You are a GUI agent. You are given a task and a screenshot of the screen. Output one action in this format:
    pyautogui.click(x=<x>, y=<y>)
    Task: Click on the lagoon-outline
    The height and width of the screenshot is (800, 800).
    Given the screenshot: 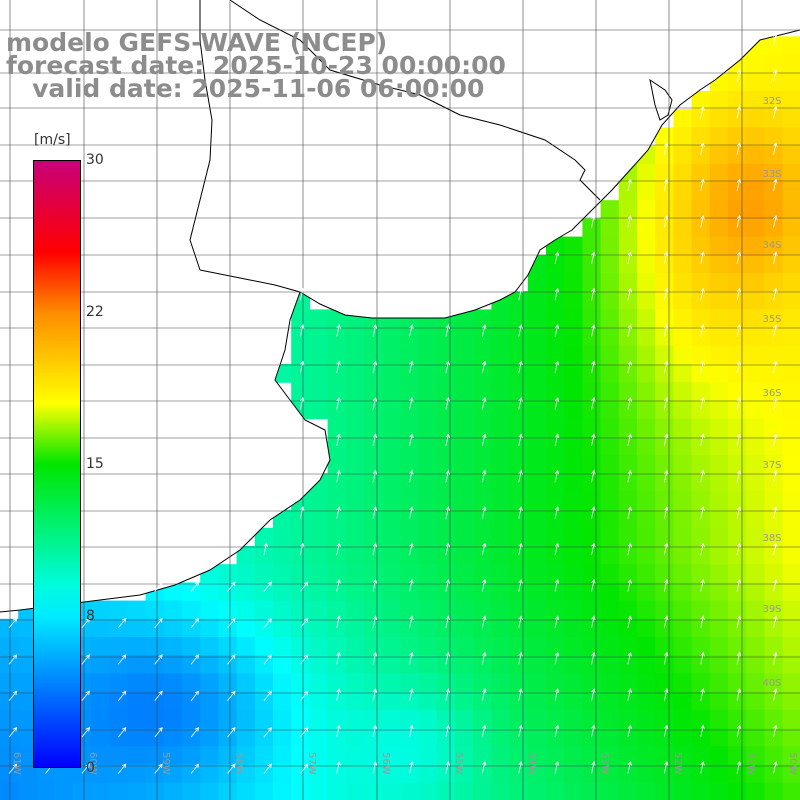 What is the action you would take?
    pyautogui.click(x=661, y=99)
    